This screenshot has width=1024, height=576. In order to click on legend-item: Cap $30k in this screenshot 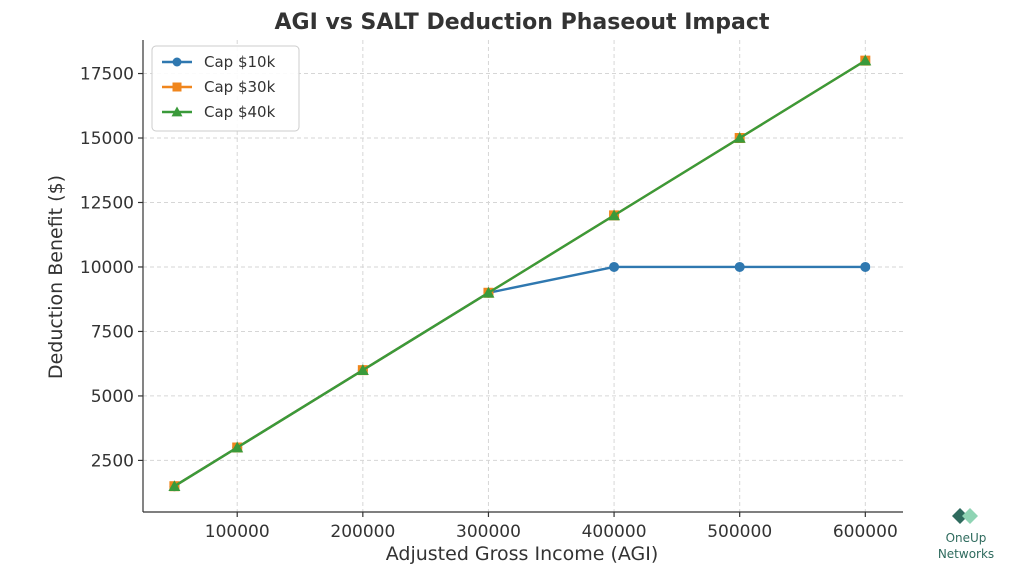, I will do `click(219, 87)`.